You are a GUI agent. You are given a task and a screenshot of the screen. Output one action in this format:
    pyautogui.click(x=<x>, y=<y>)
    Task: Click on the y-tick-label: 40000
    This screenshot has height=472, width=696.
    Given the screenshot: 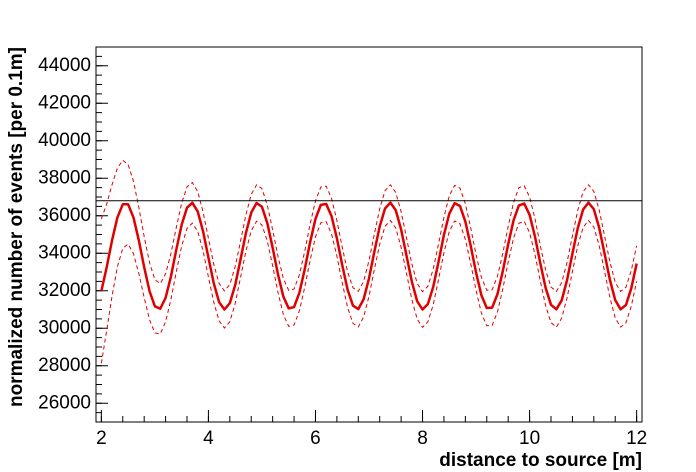 What is the action you would take?
    pyautogui.click(x=64, y=140)
    